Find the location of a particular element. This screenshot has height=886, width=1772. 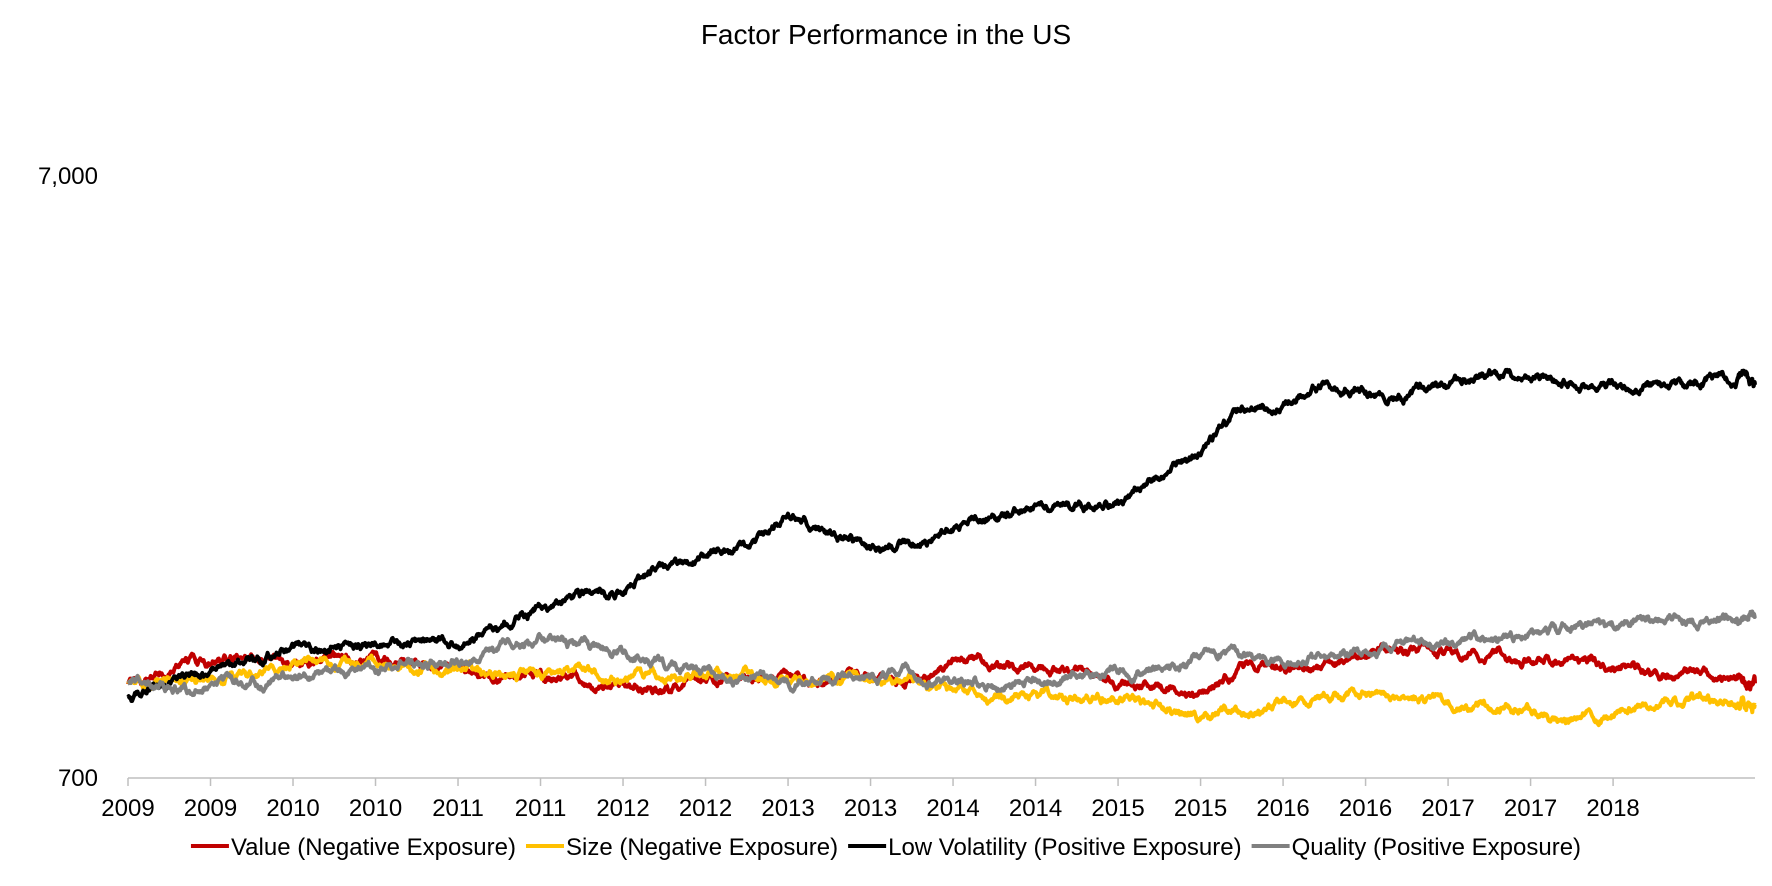

chart-title: Factor Performance in the US is located at coordinates (886, 34).